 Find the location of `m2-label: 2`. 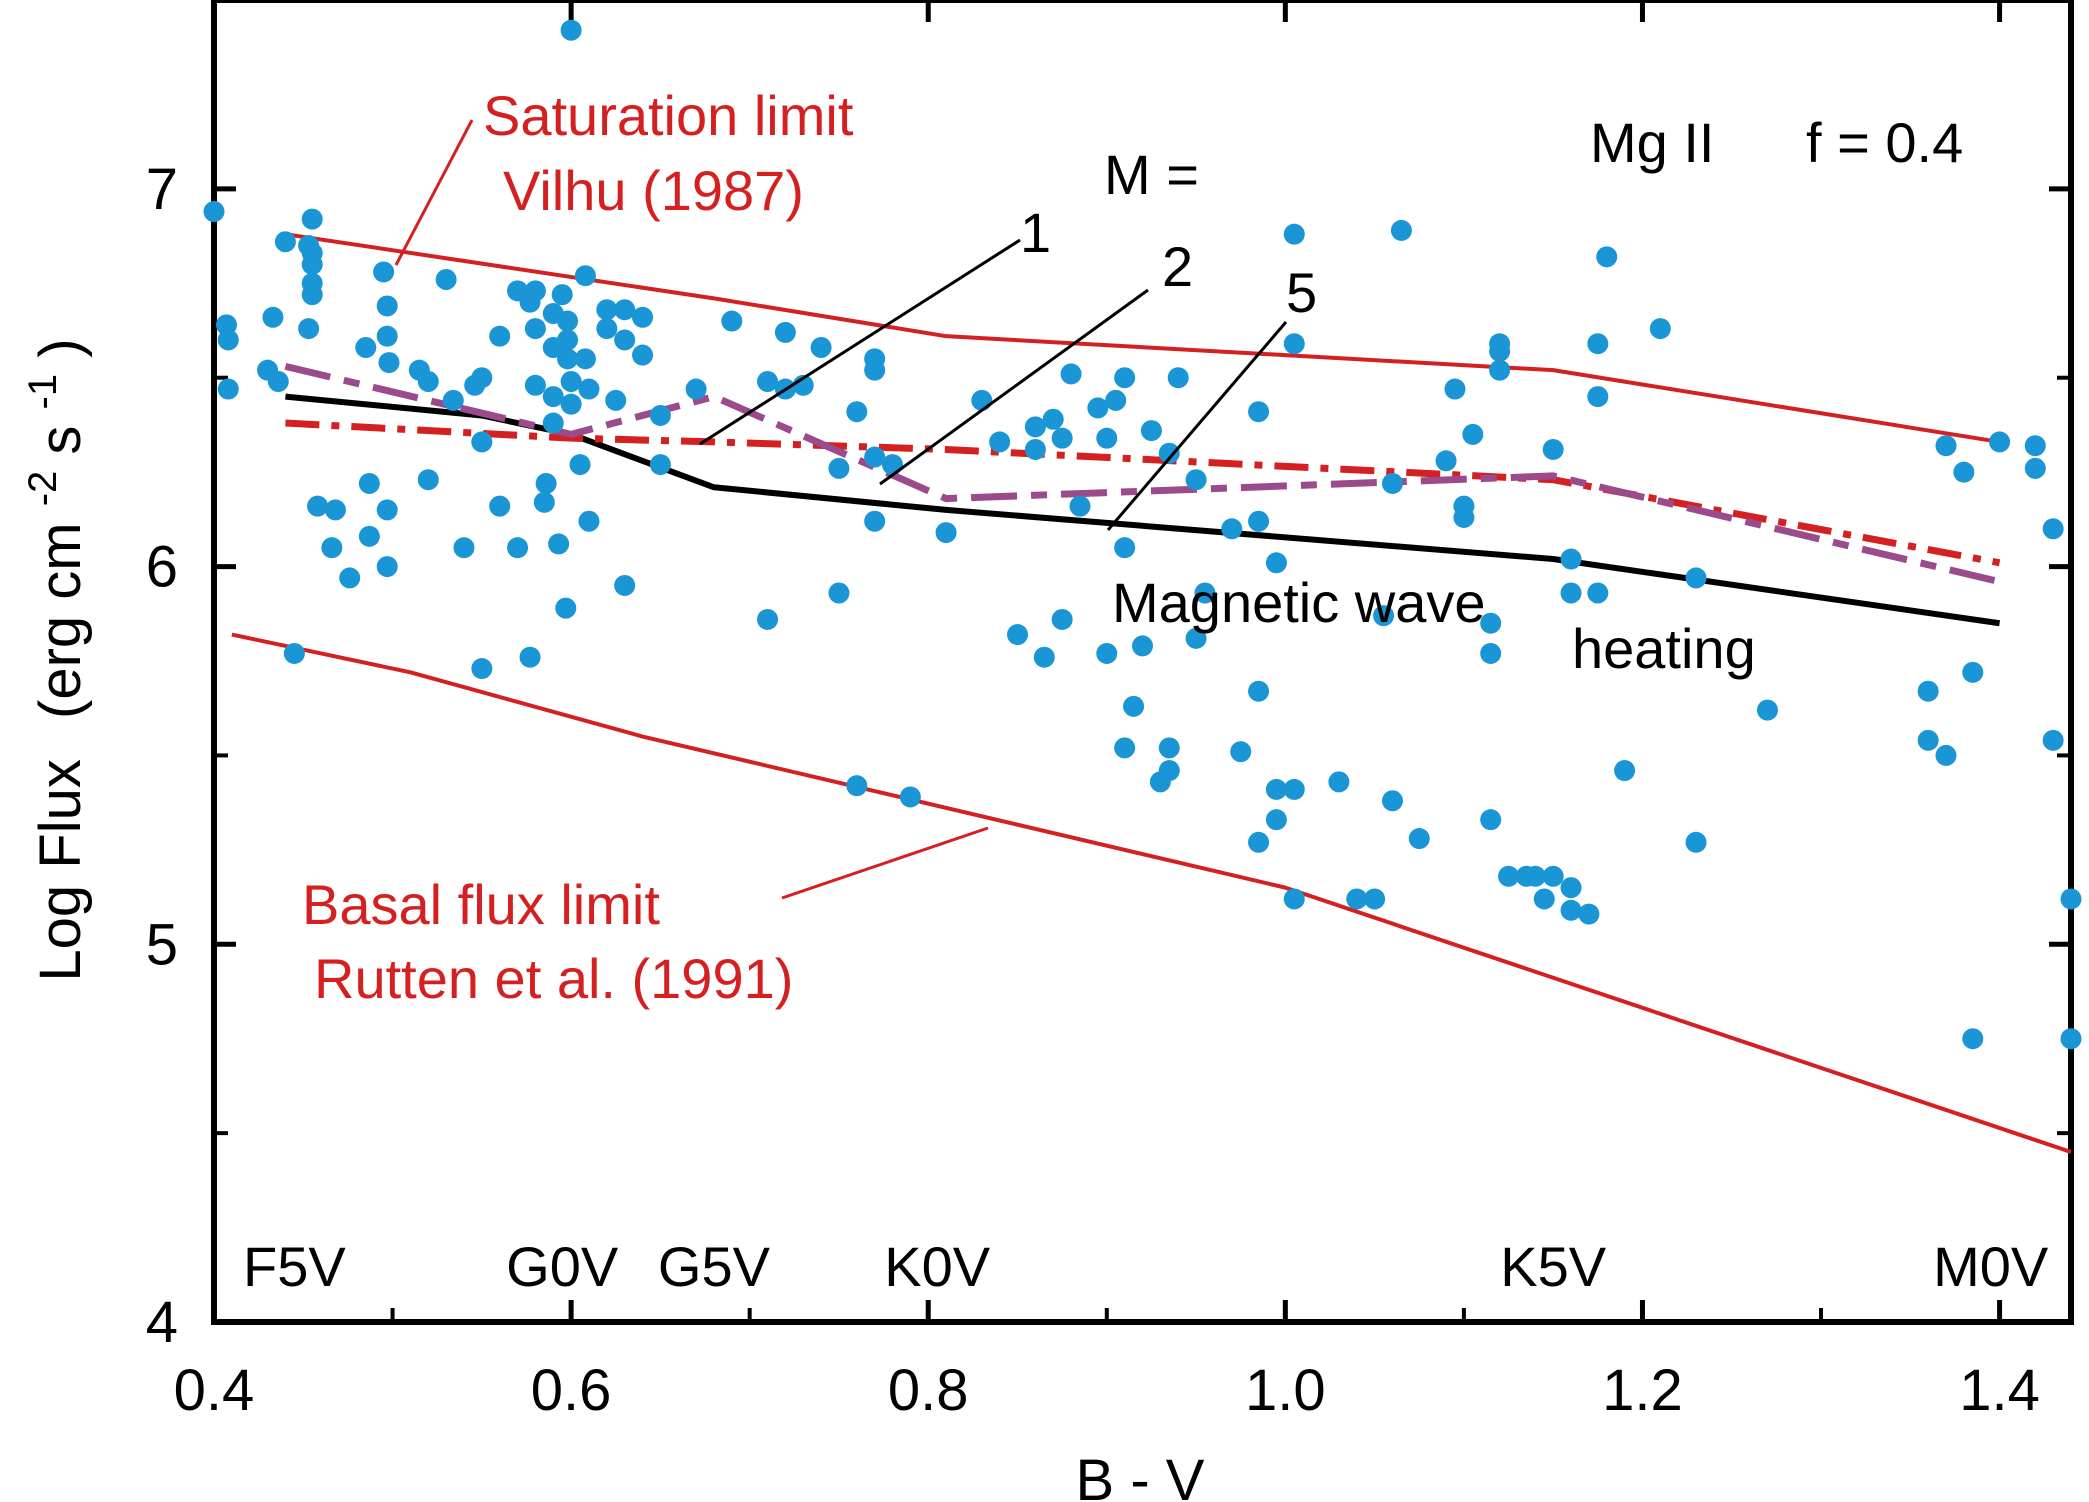

m2-label: 2 is located at coordinates (1177, 266).